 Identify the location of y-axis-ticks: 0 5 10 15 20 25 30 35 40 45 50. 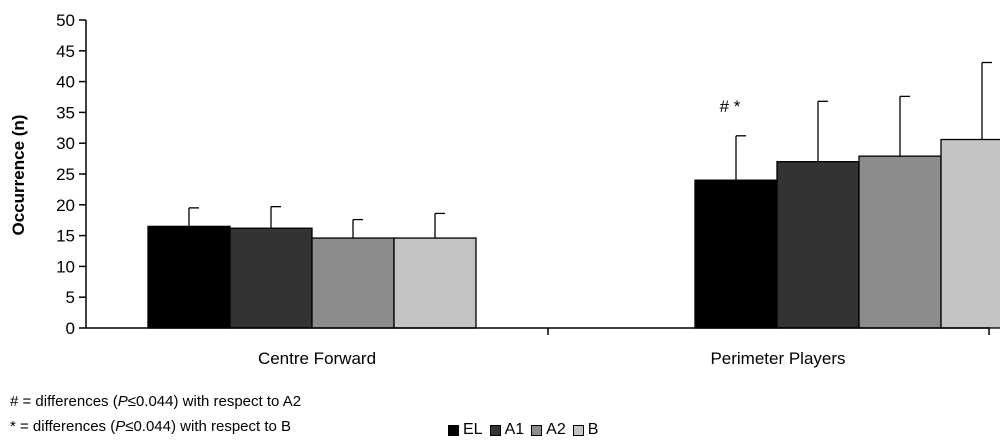
(71, 174).